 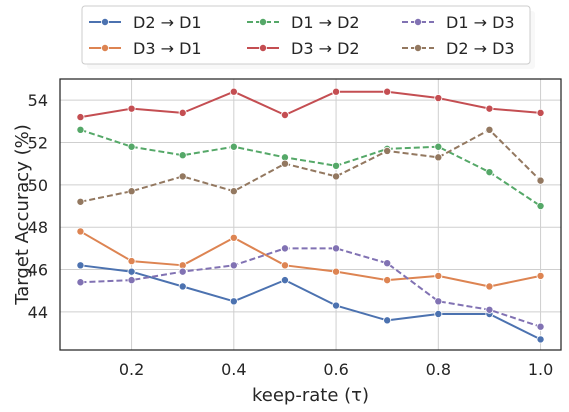 I want to click on x-axis-label: keep-rate (τ), so click(x=310, y=395).